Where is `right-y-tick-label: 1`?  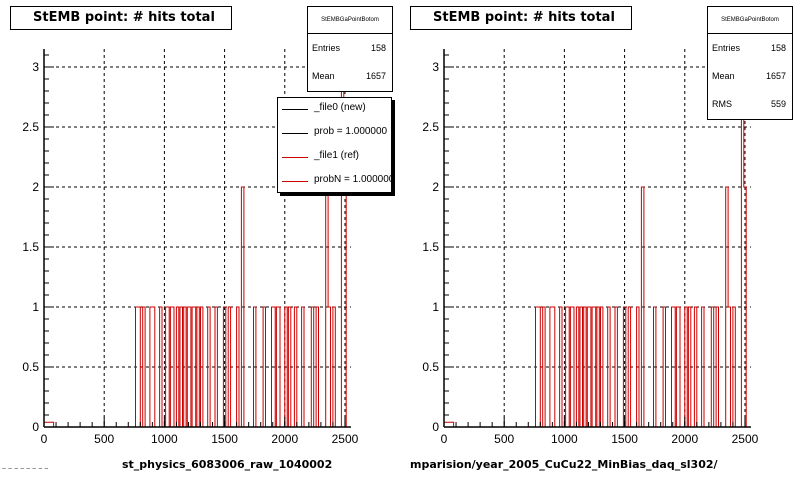
right-y-tick-label: 1 is located at coordinates (435, 307).